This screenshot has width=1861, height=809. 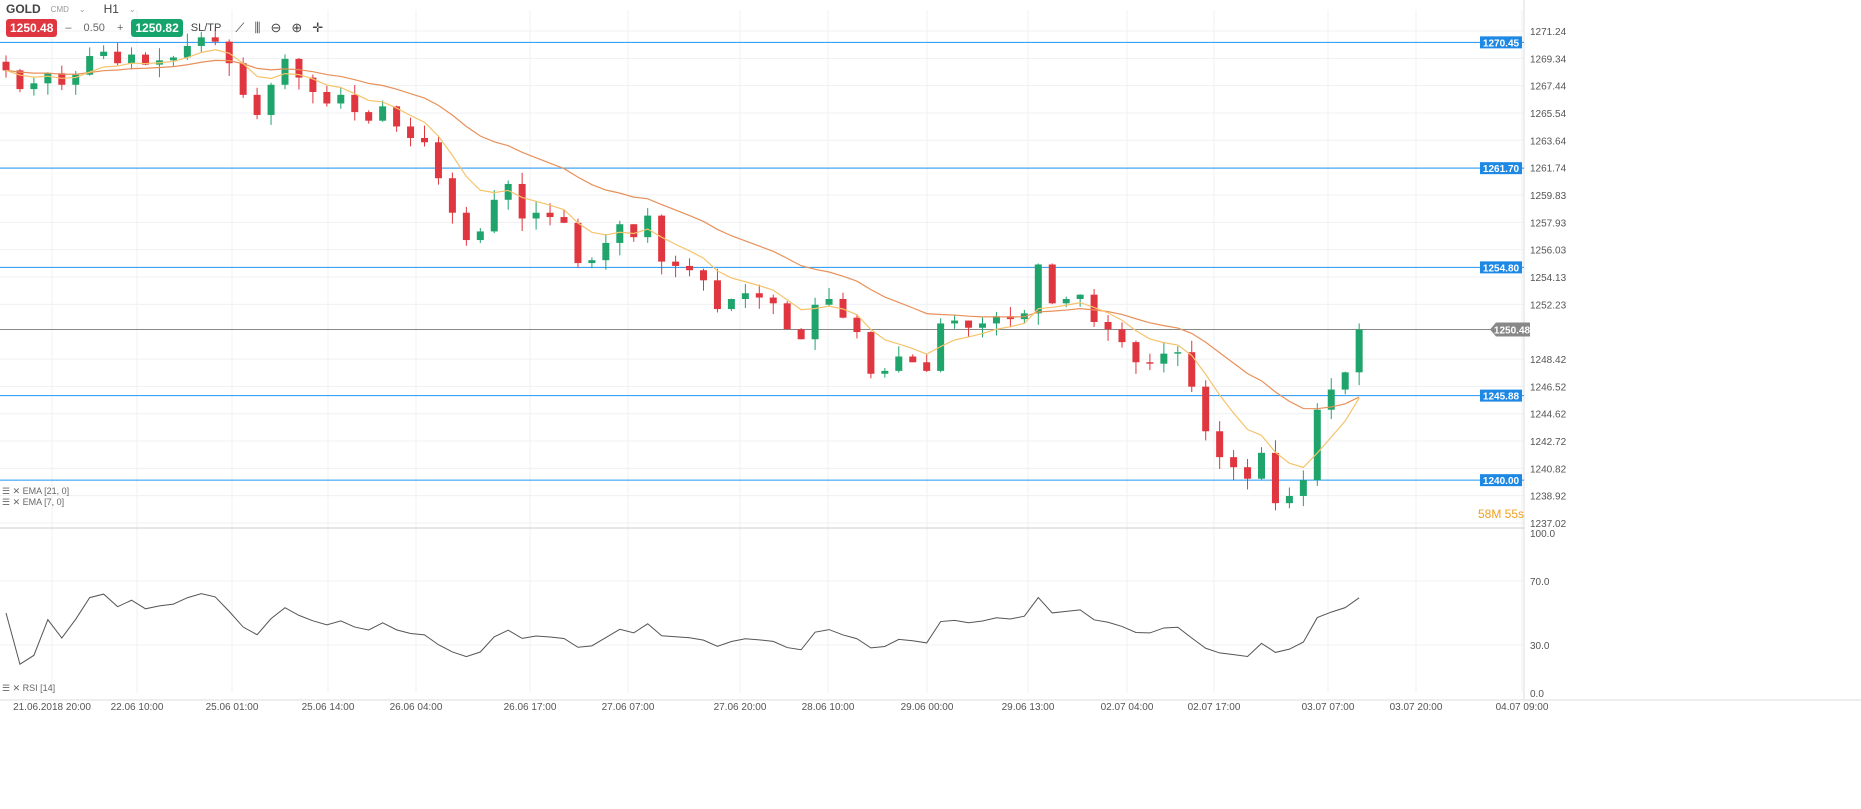 What do you see at coordinates (257, 27) in the screenshot?
I see `candles-icon: ⫼` at bounding box center [257, 27].